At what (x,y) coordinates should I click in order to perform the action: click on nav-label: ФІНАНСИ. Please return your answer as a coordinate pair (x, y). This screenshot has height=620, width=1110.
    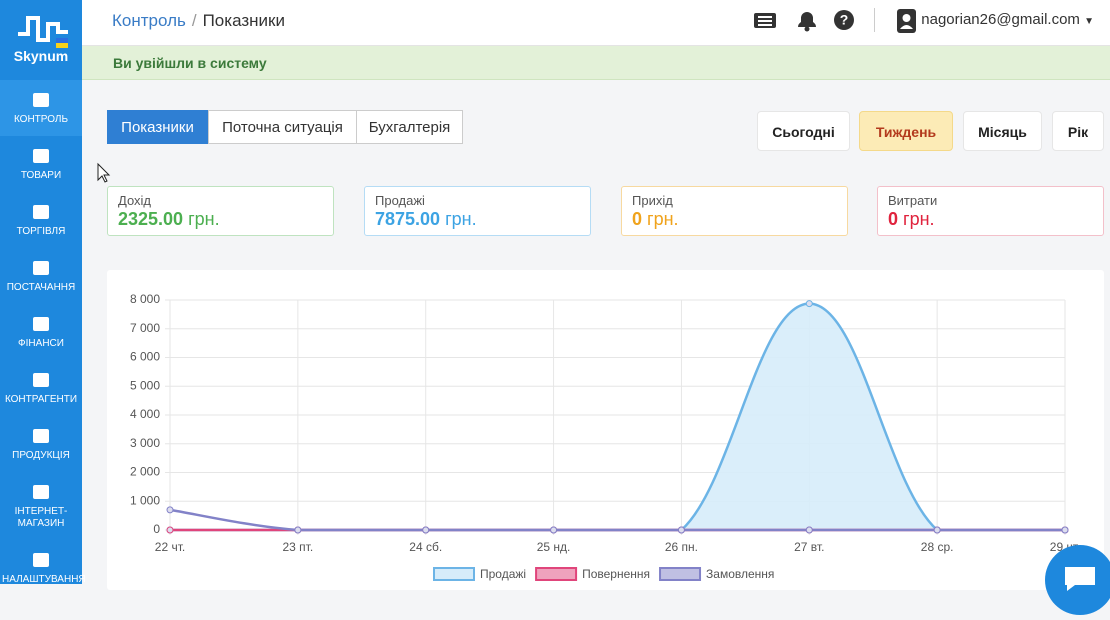
    Looking at the image, I should click on (41, 343).